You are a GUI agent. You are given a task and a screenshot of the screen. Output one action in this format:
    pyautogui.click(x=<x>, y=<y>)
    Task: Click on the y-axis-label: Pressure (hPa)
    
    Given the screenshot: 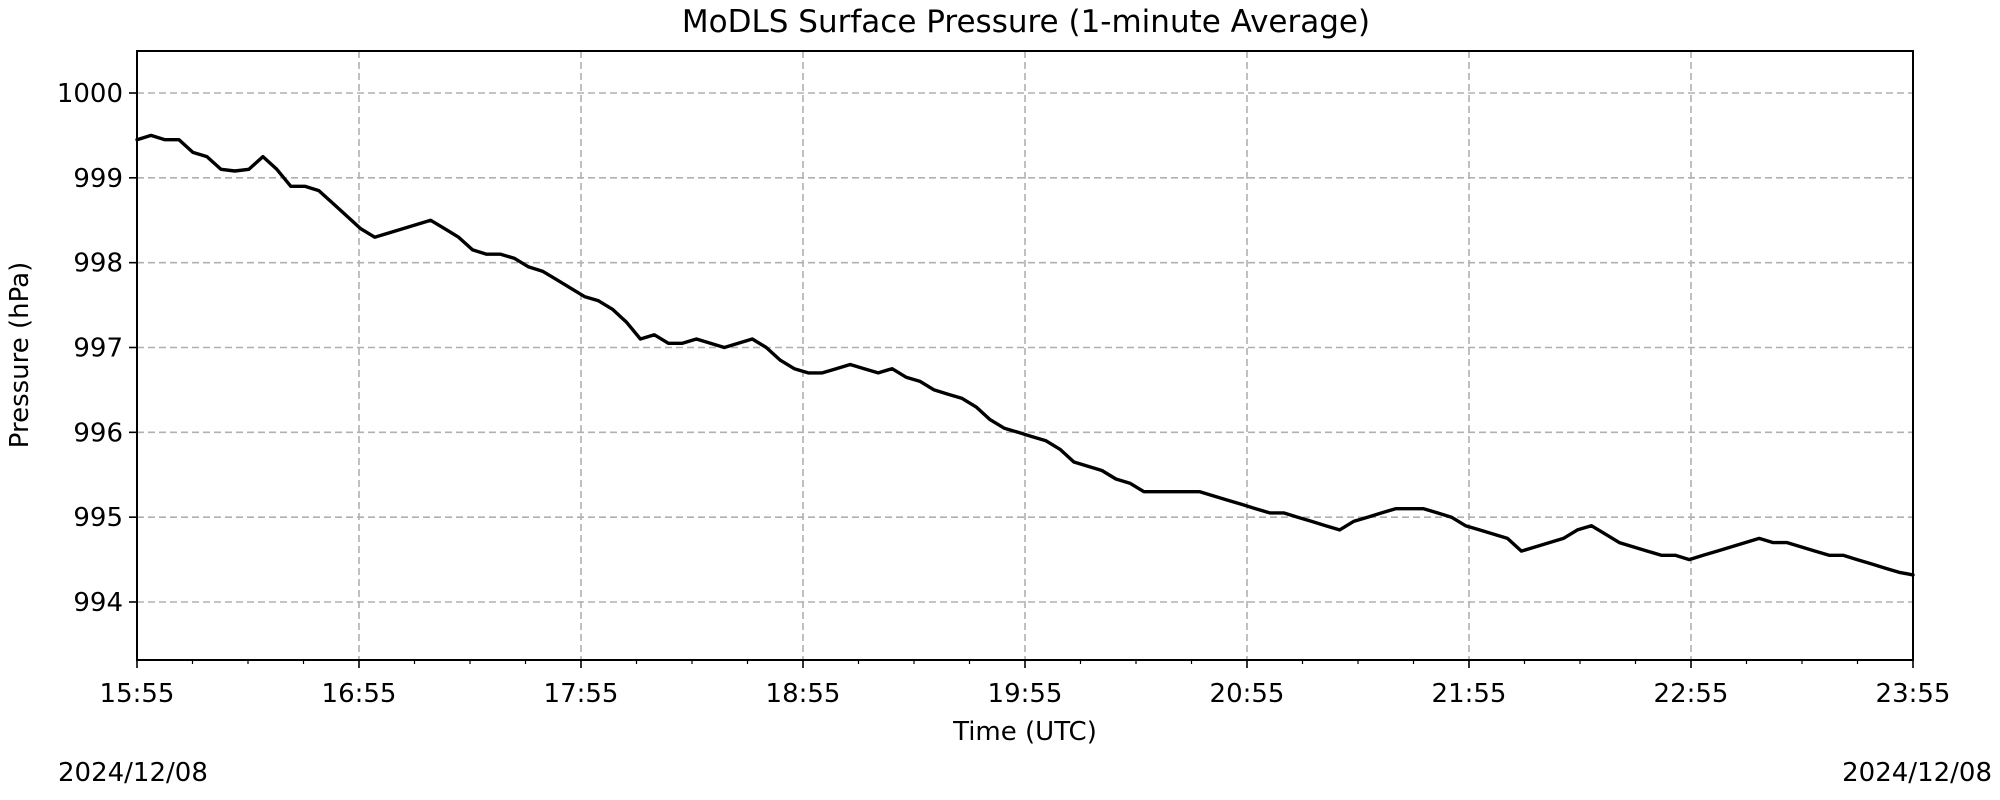 What is the action you would take?
    pyautogui.click(x=20, y=355)
    